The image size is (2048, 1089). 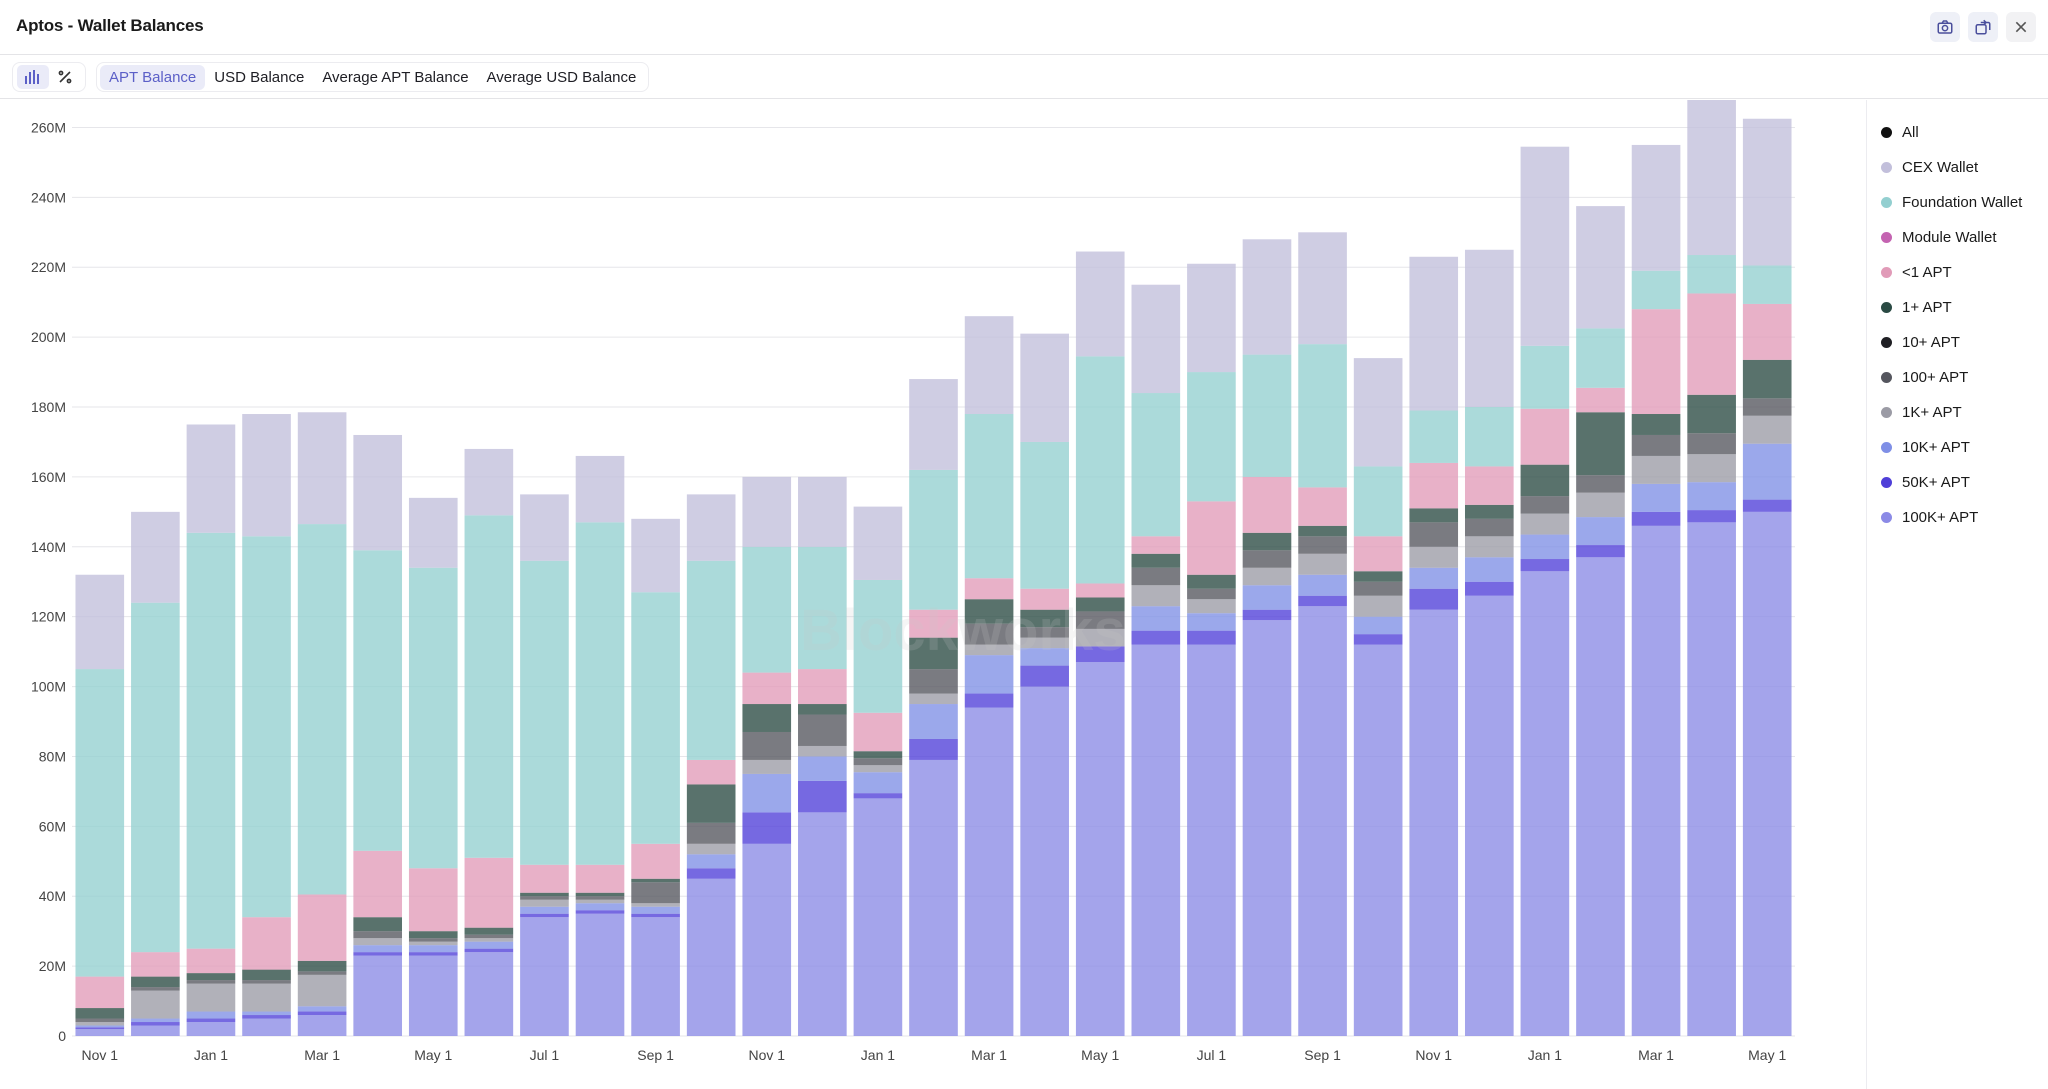 What do you see at coordinates (1945, 27) in the screenshot?
I see `screenshot-button` at bounding box center [1945, 27].